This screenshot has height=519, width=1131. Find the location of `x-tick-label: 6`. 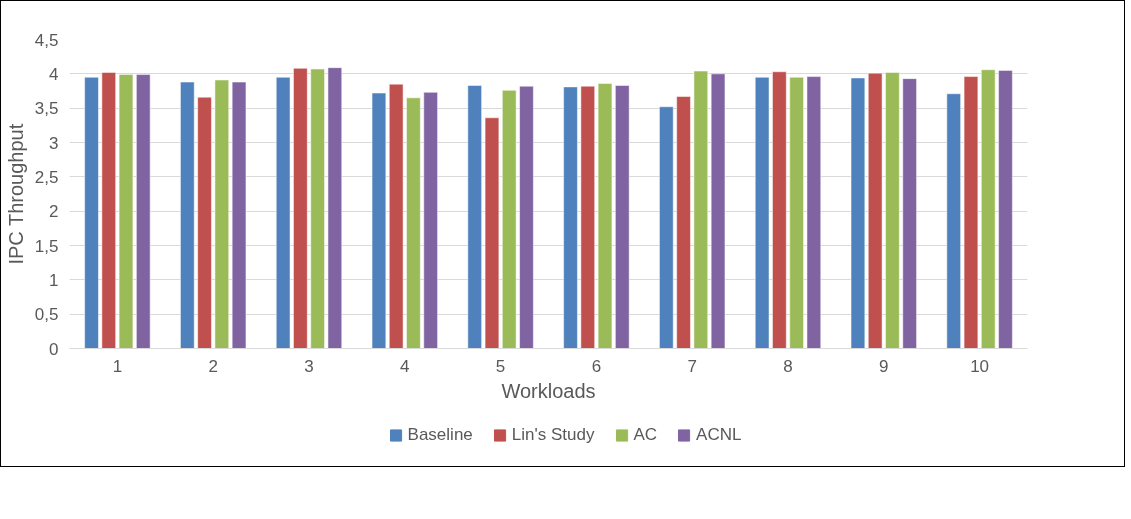

x-tick-label: 6 is located at coordinates (596, 366).